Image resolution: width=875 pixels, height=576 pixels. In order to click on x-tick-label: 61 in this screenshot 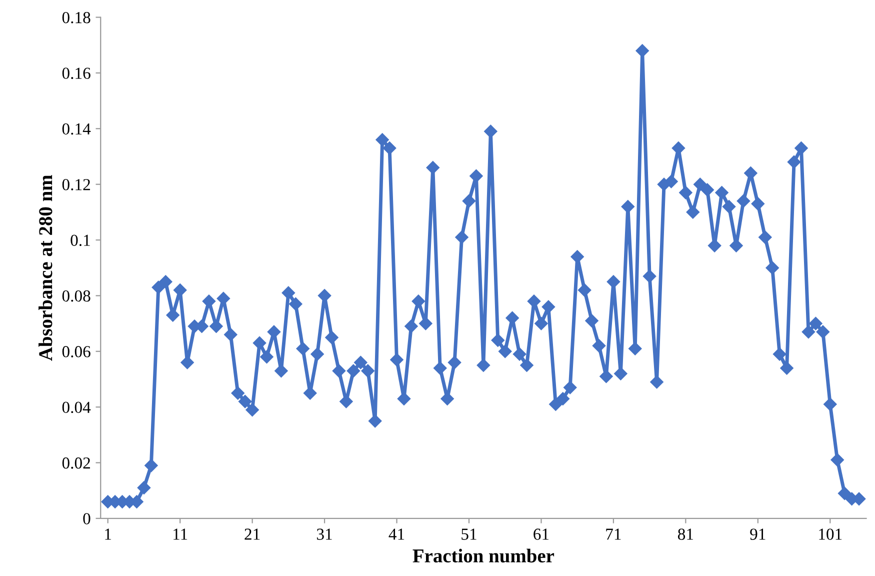, I will do `click(541, 534)`.